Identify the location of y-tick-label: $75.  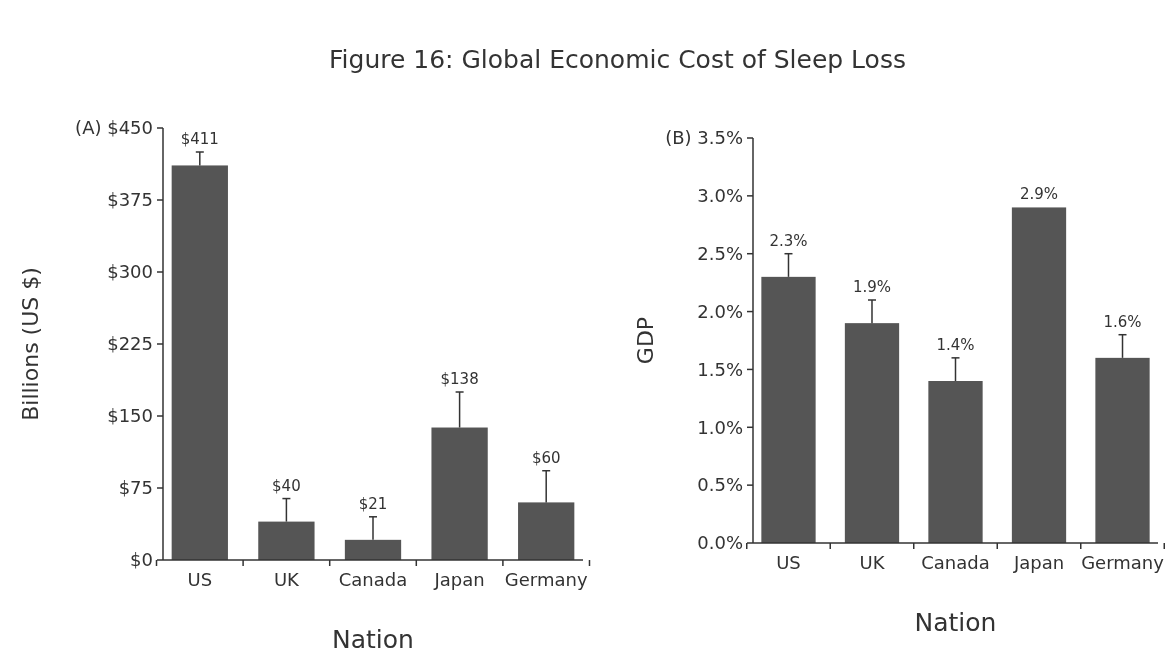
(135, 488).